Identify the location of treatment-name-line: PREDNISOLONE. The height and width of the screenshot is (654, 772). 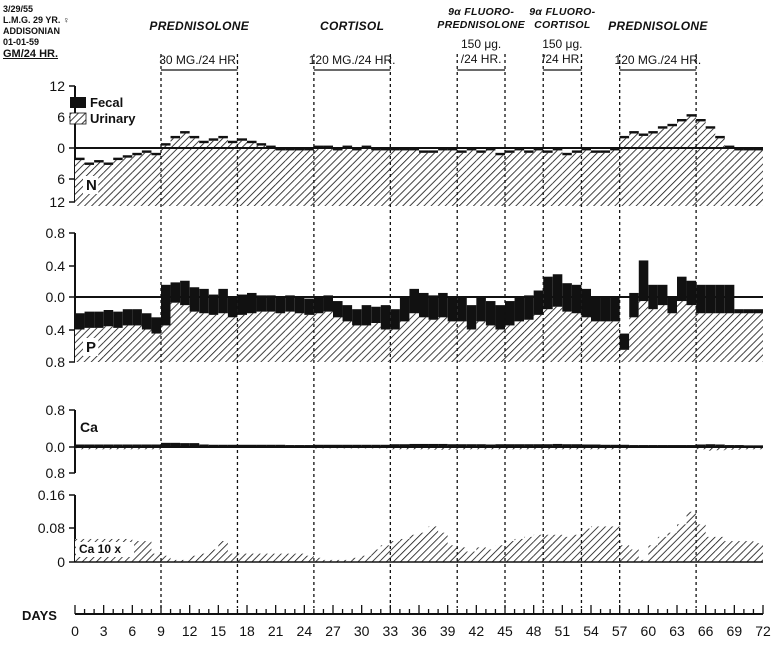
(481, 25).